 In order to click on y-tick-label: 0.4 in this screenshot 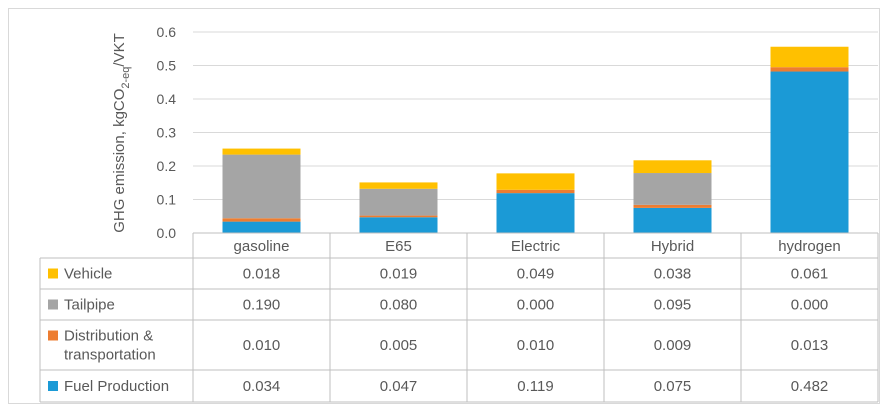, I will do `click(167, 99)`.